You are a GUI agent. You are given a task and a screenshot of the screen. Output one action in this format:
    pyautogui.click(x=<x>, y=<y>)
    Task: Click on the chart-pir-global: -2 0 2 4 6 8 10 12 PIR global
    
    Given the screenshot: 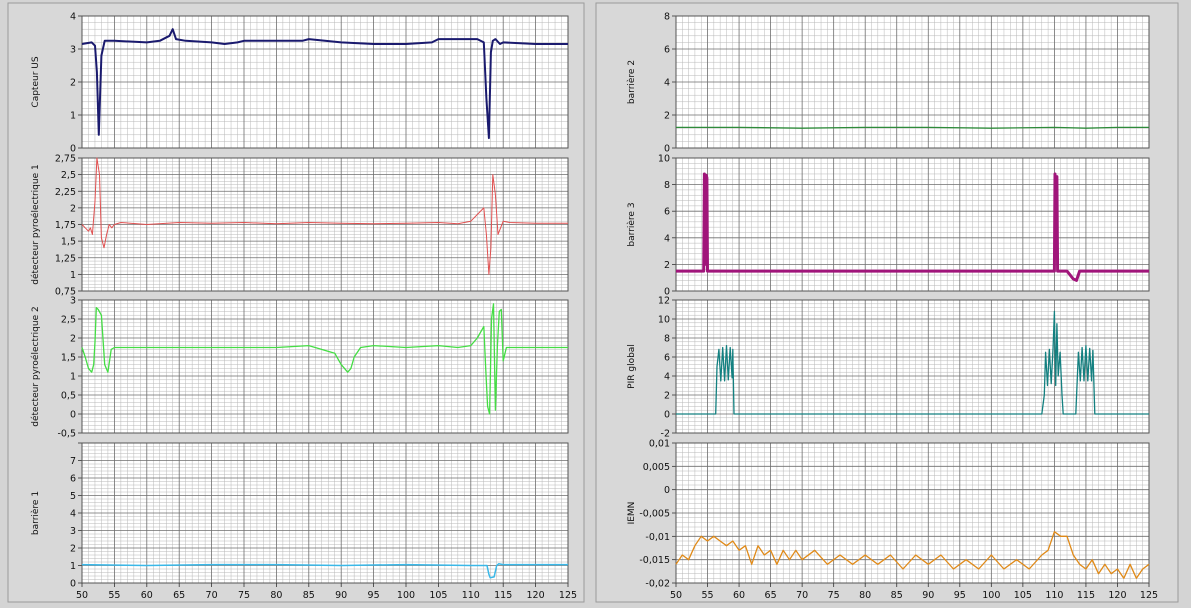 What is the action you would take?
    pyautogui.click(x=888, y=368)
    